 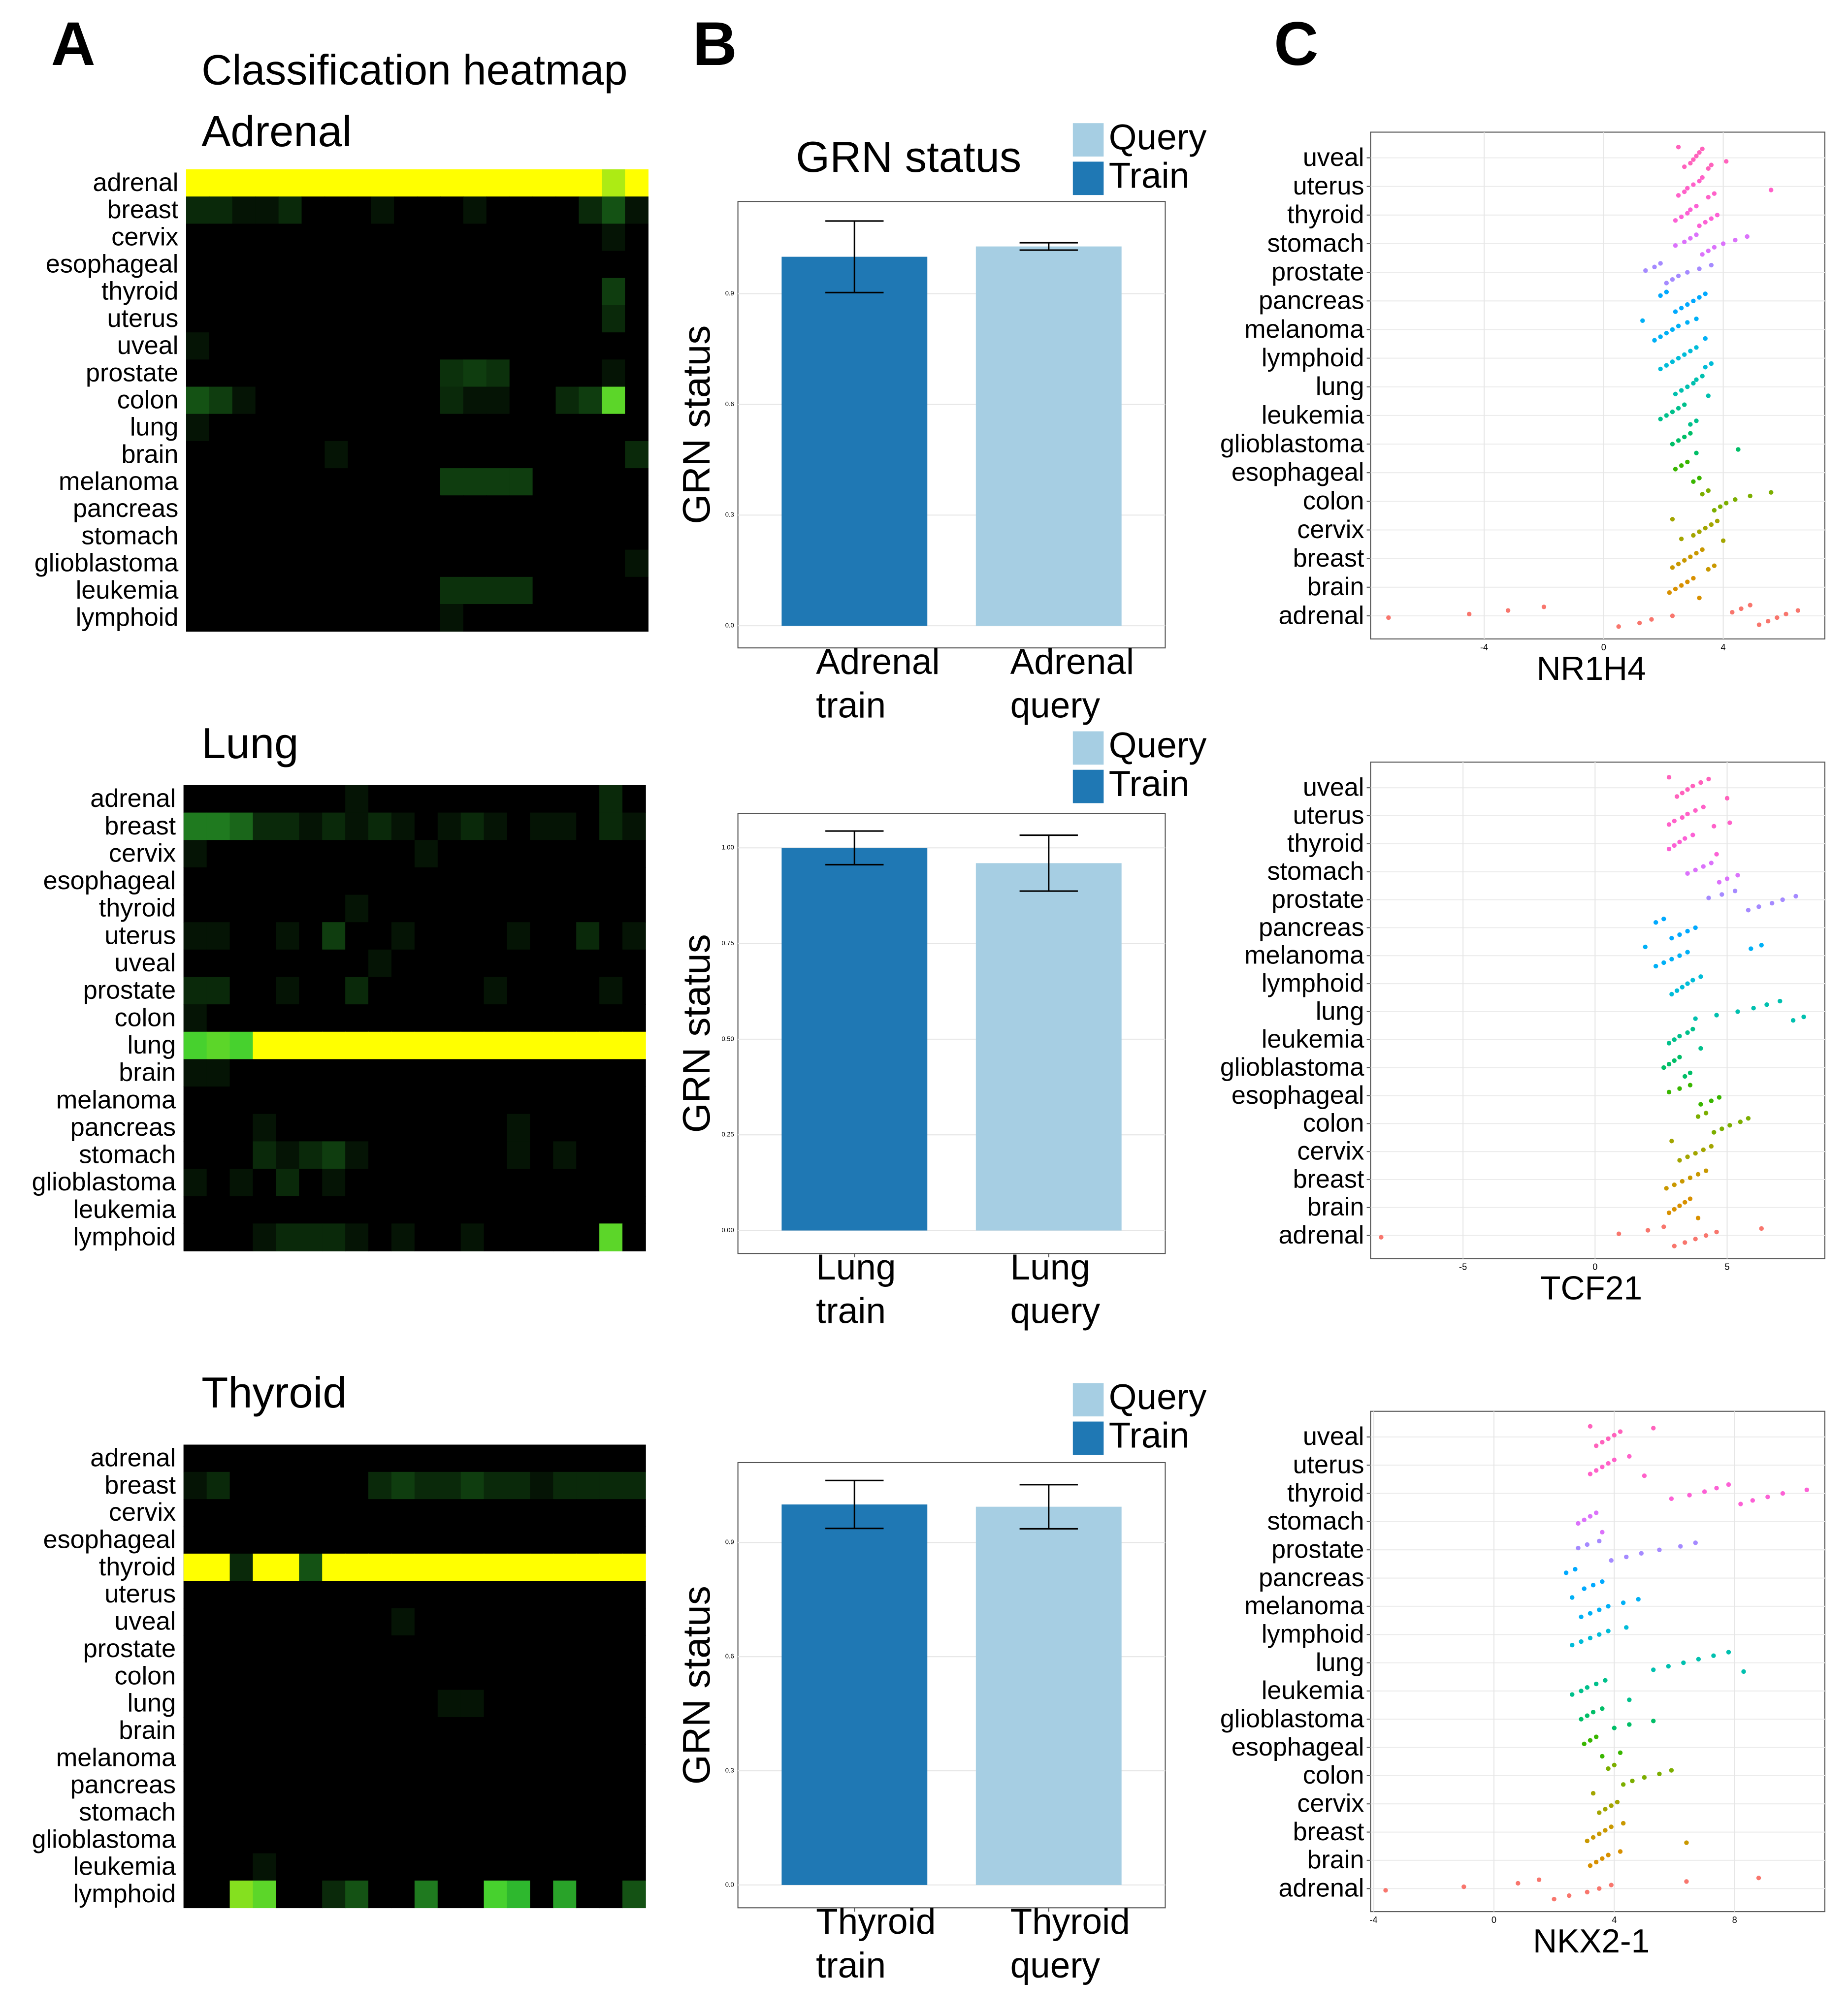 I want to click on row-label: uveal, so click(x=148, y=346).